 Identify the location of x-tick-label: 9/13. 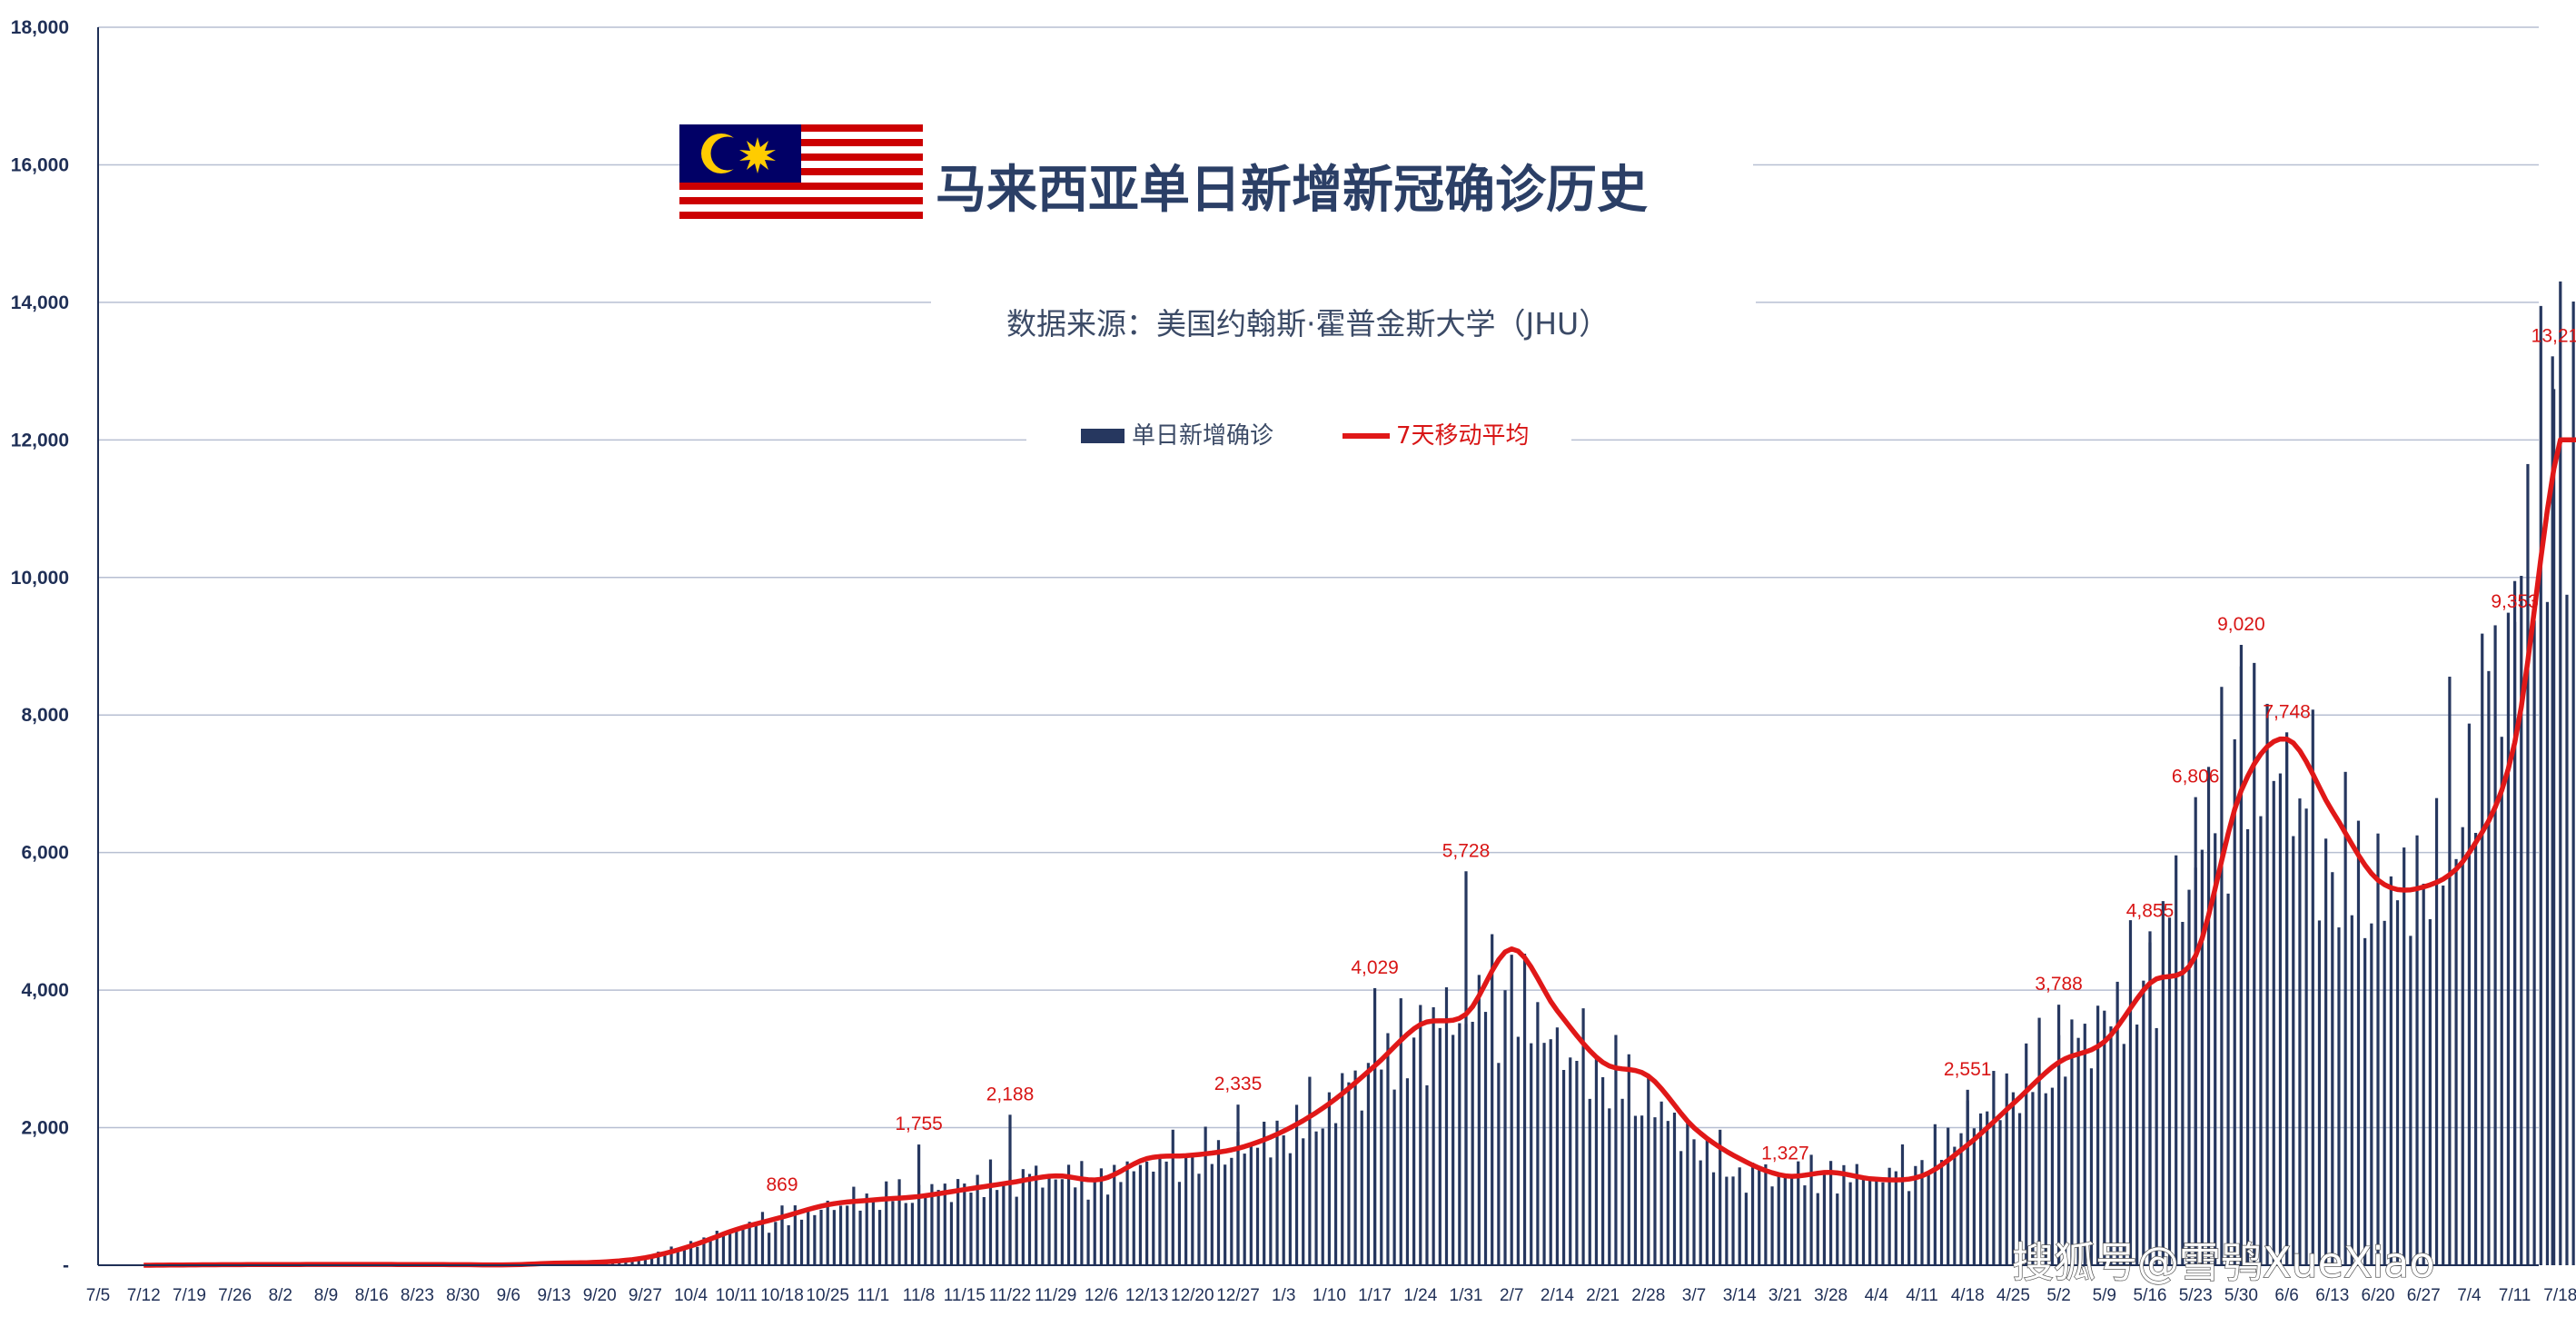
(554, 1295).